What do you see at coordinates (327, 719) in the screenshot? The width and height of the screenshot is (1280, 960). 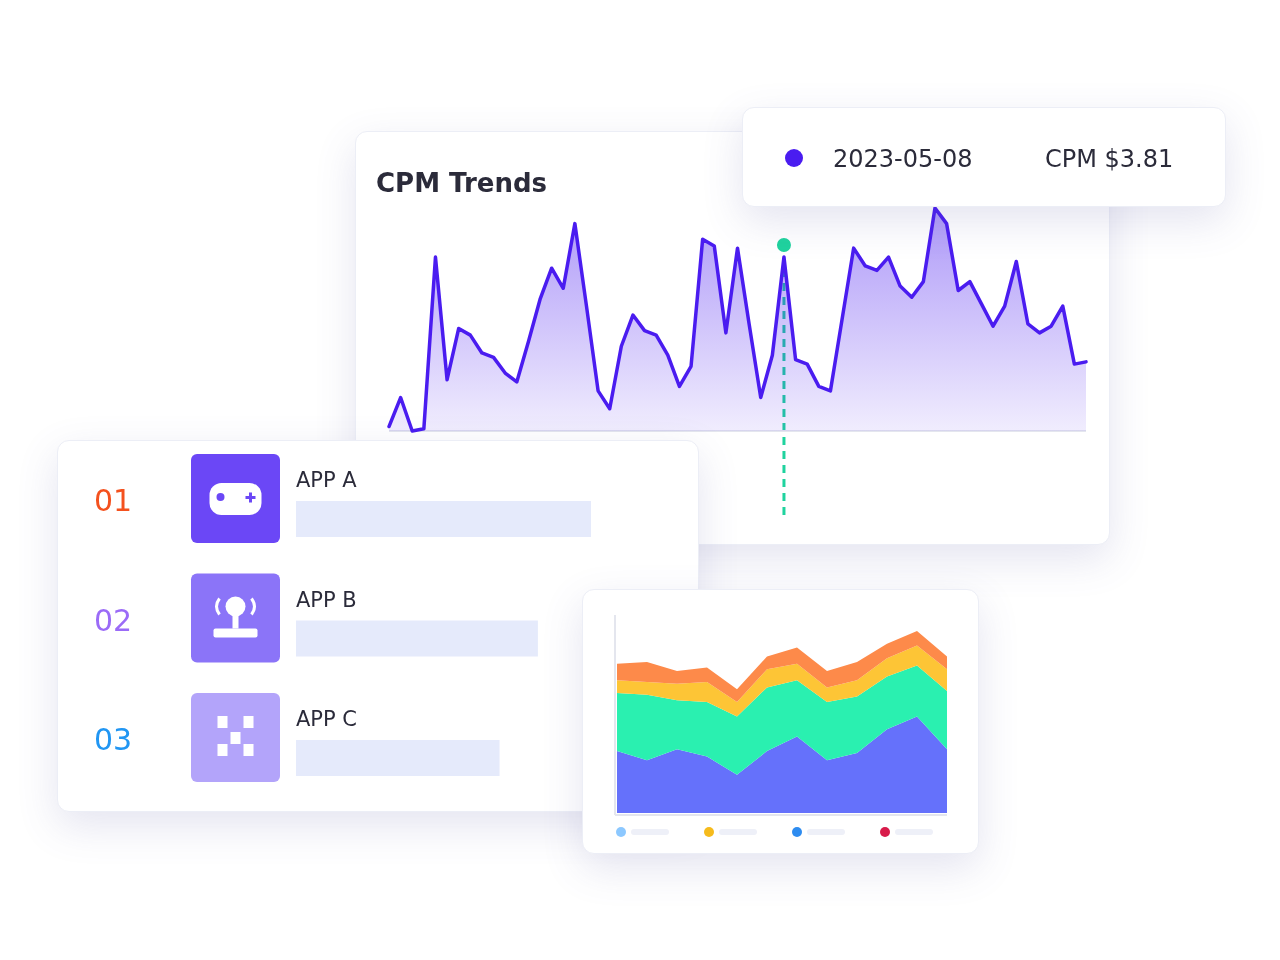 I see `y-tick-label: APP C` at bounding box center [327, 719].